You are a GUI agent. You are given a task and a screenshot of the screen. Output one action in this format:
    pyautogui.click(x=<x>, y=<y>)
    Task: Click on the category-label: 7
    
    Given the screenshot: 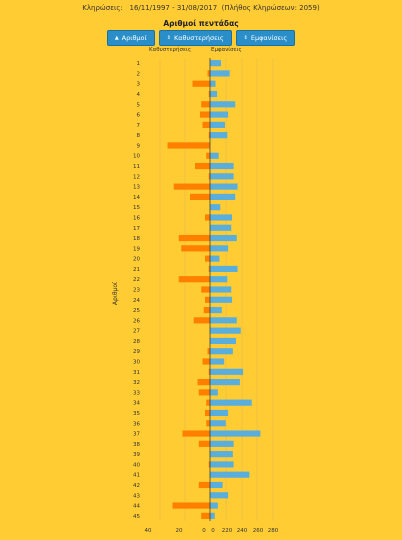 What is the action you would take?
    pyautogui.click(x=139, y=126)
    